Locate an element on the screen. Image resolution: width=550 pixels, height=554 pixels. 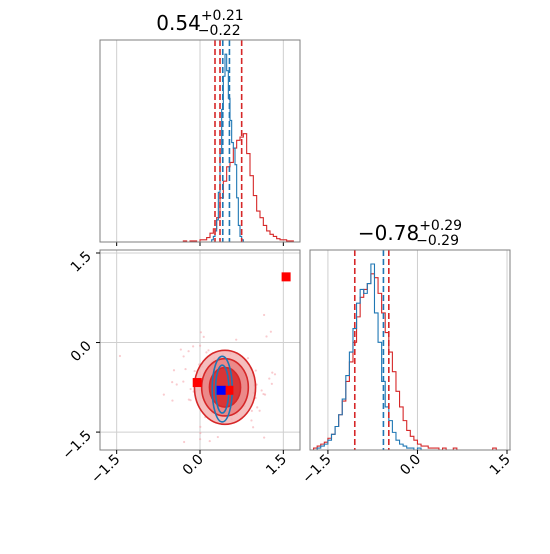
tl-quantile-lines is located at coordinates (228, 141).